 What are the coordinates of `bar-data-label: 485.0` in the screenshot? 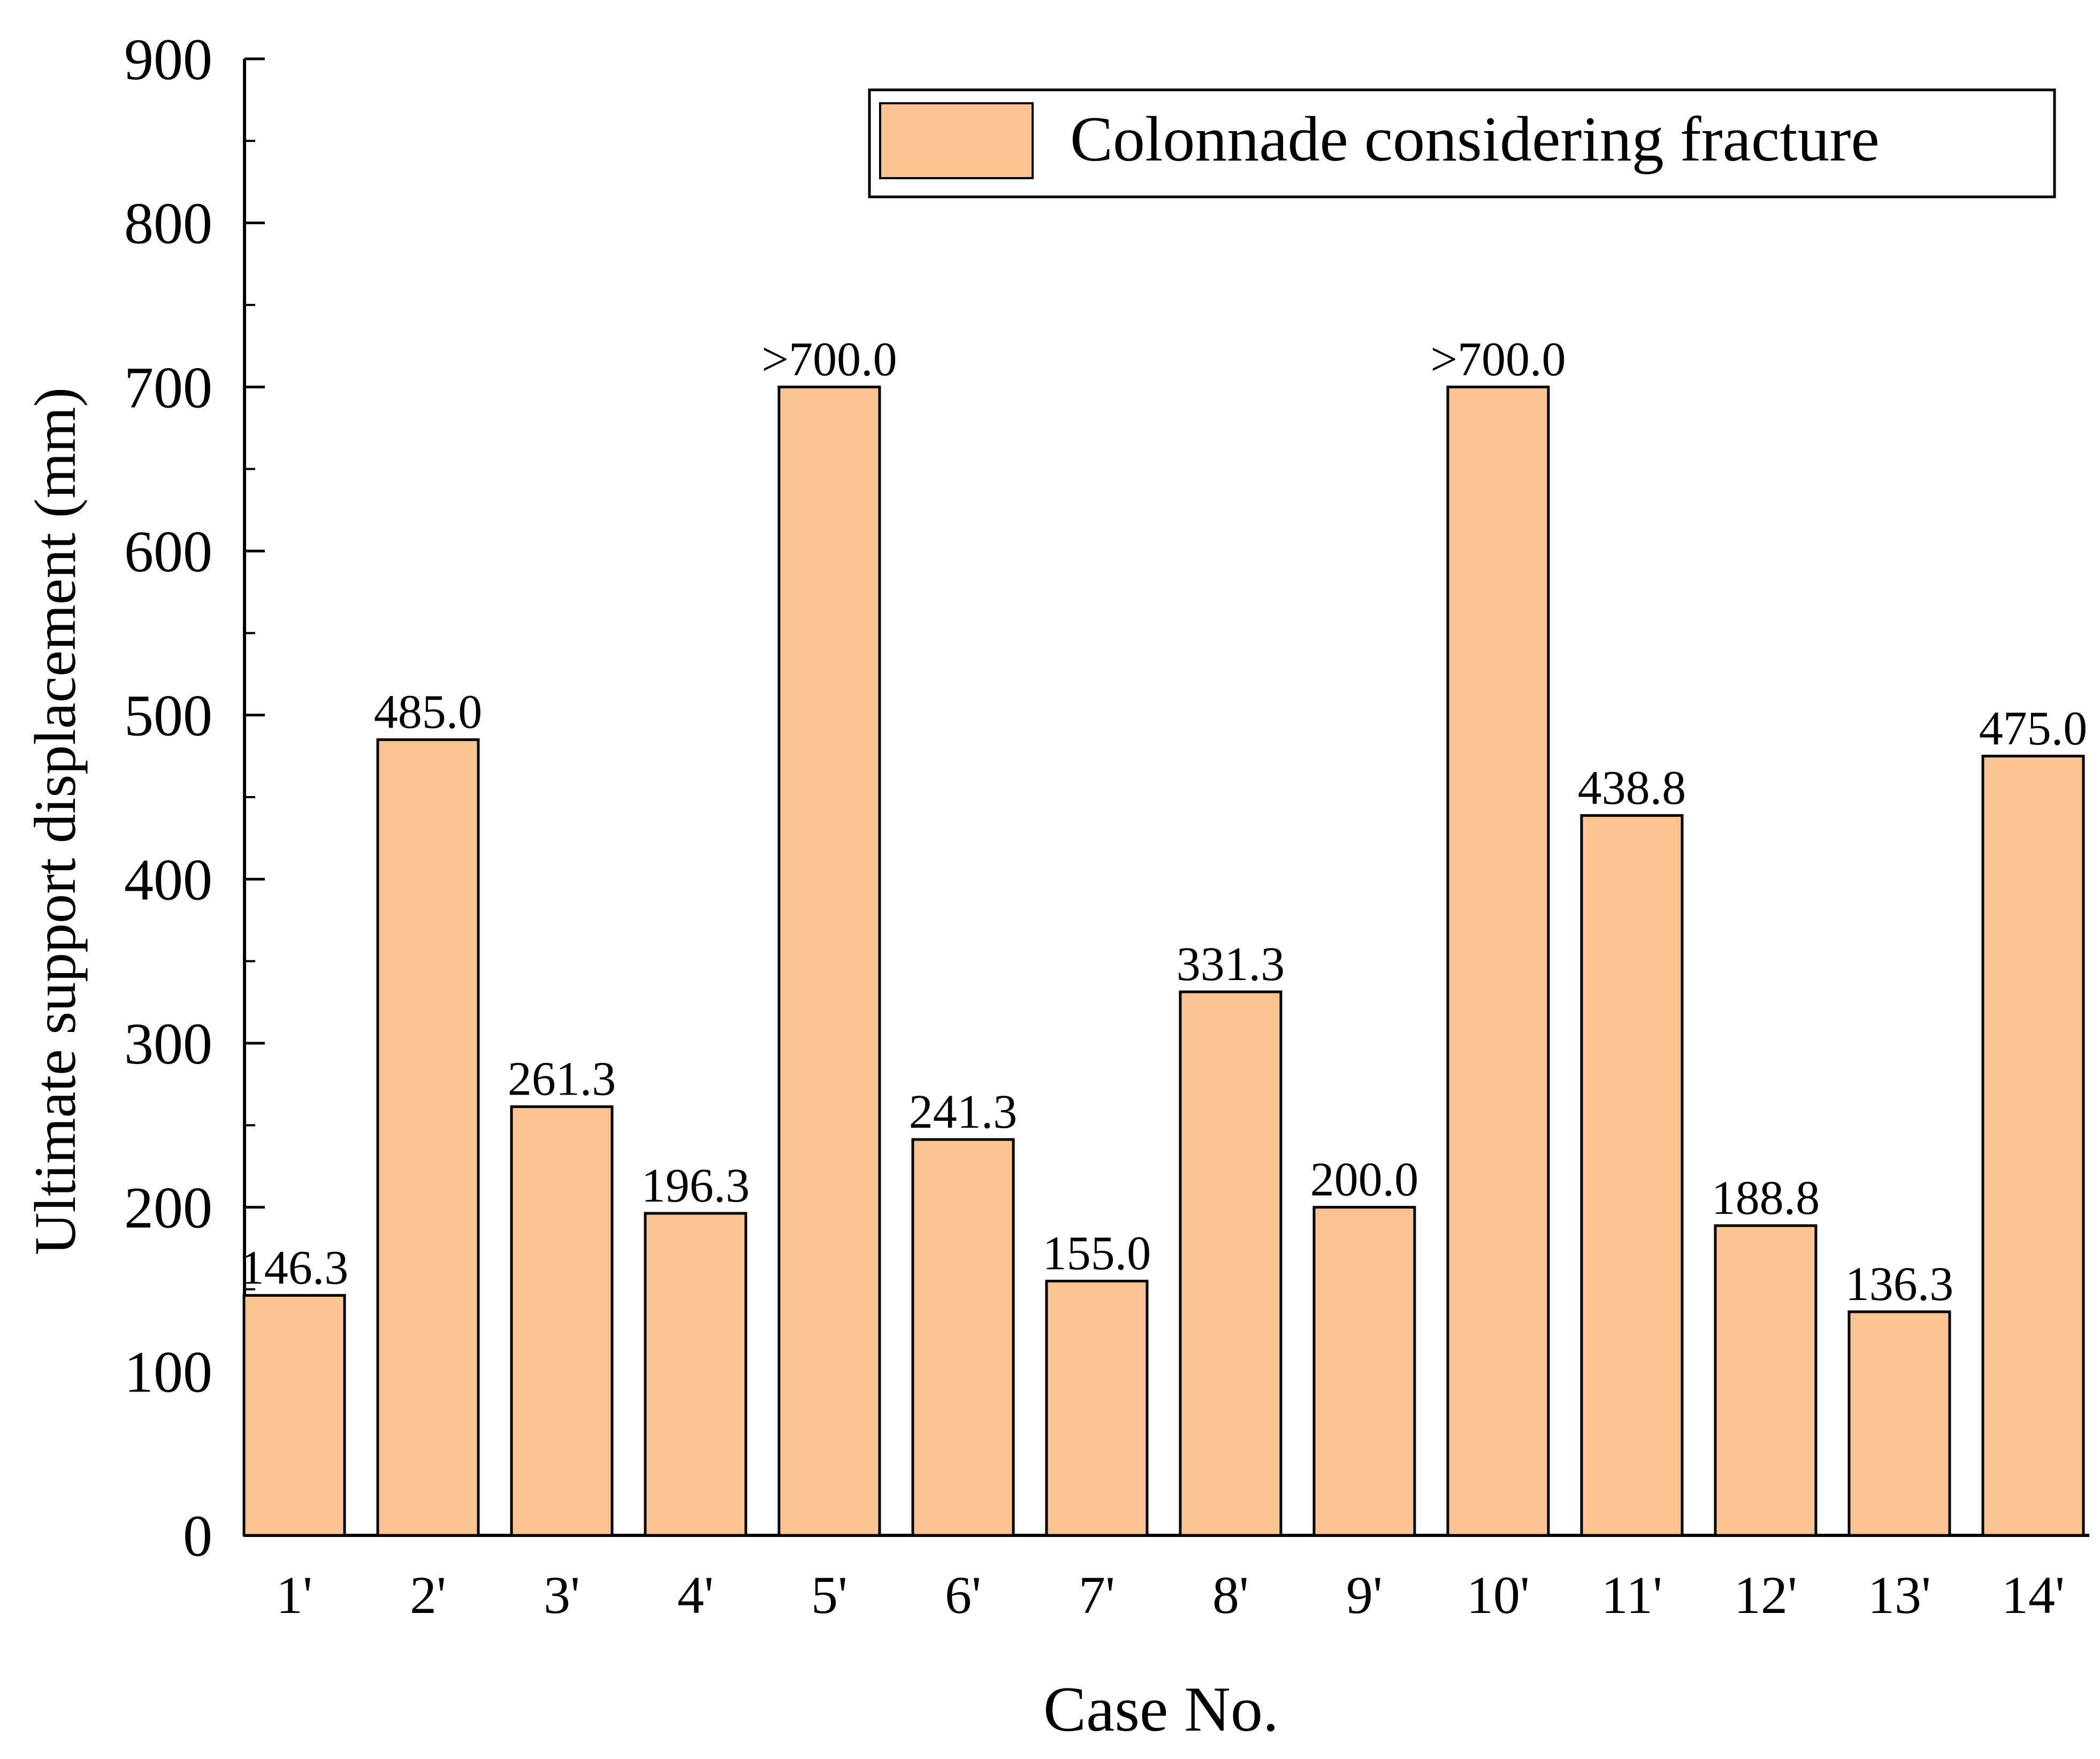 It's located at (428, 712).